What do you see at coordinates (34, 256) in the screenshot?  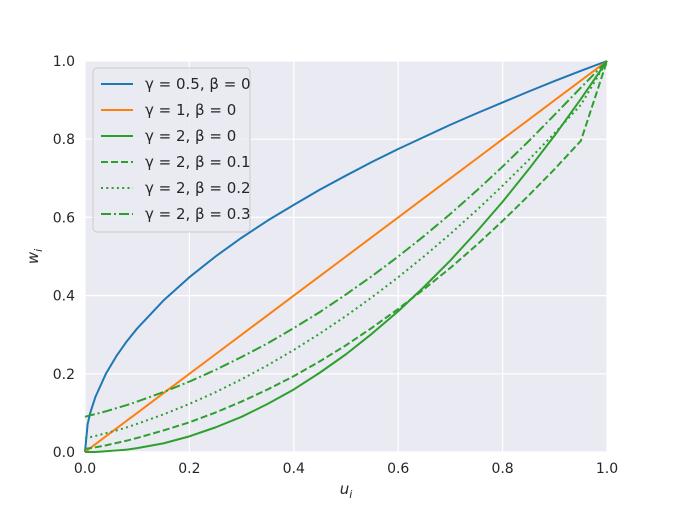 I see `y-axis-label: wi` at bounding box center [34, 256].